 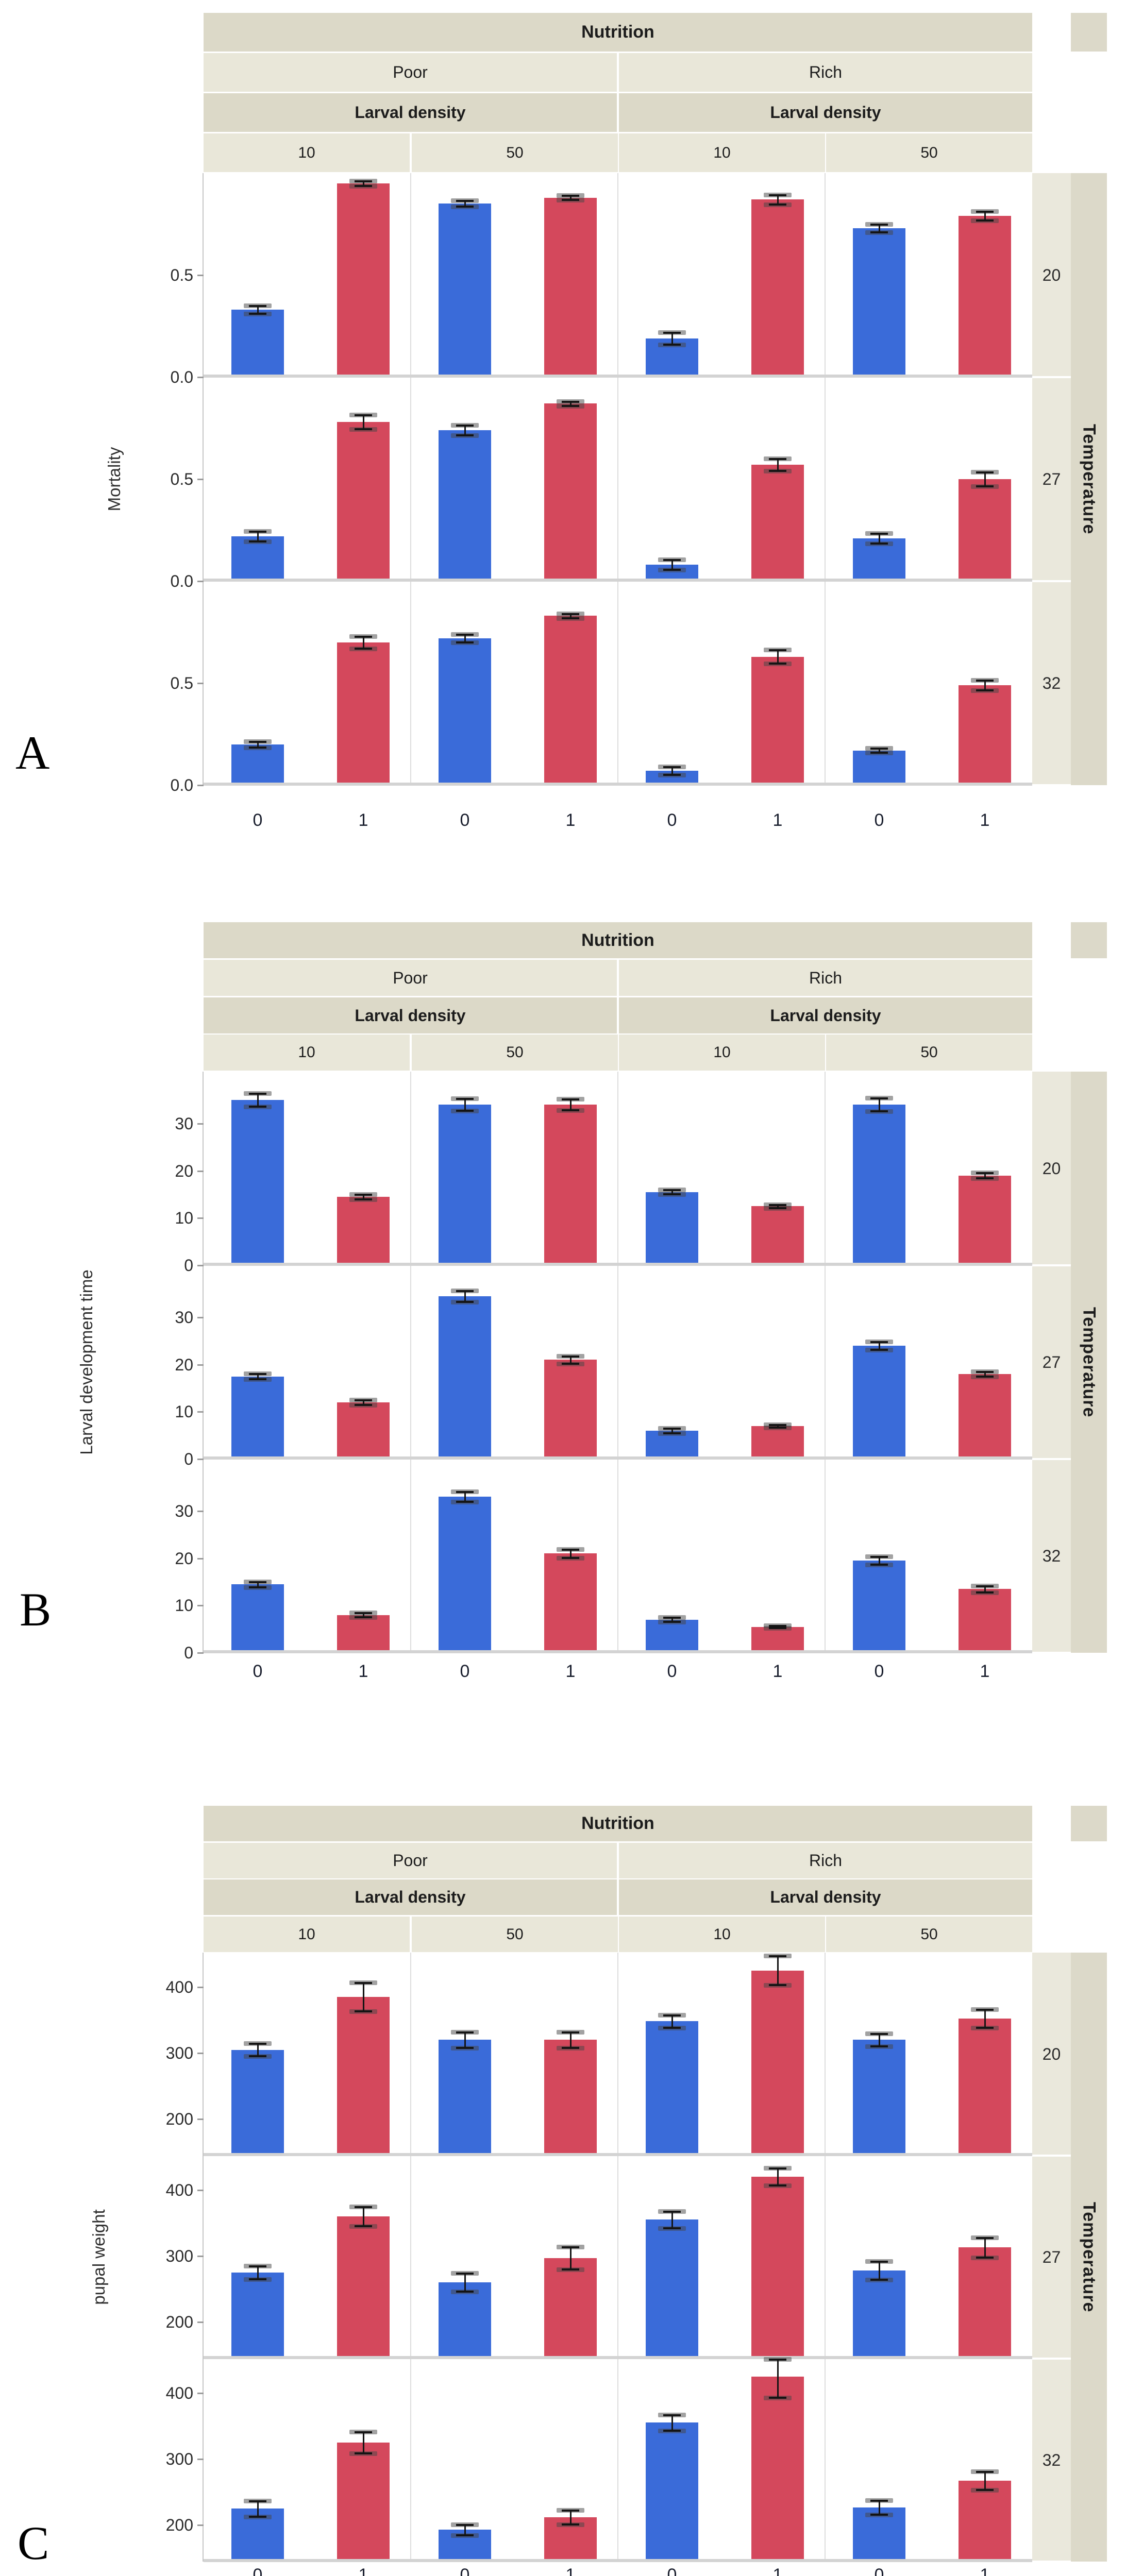 I want to click on bar-A-t20-rich10-x1, so click(x=778, y=288).